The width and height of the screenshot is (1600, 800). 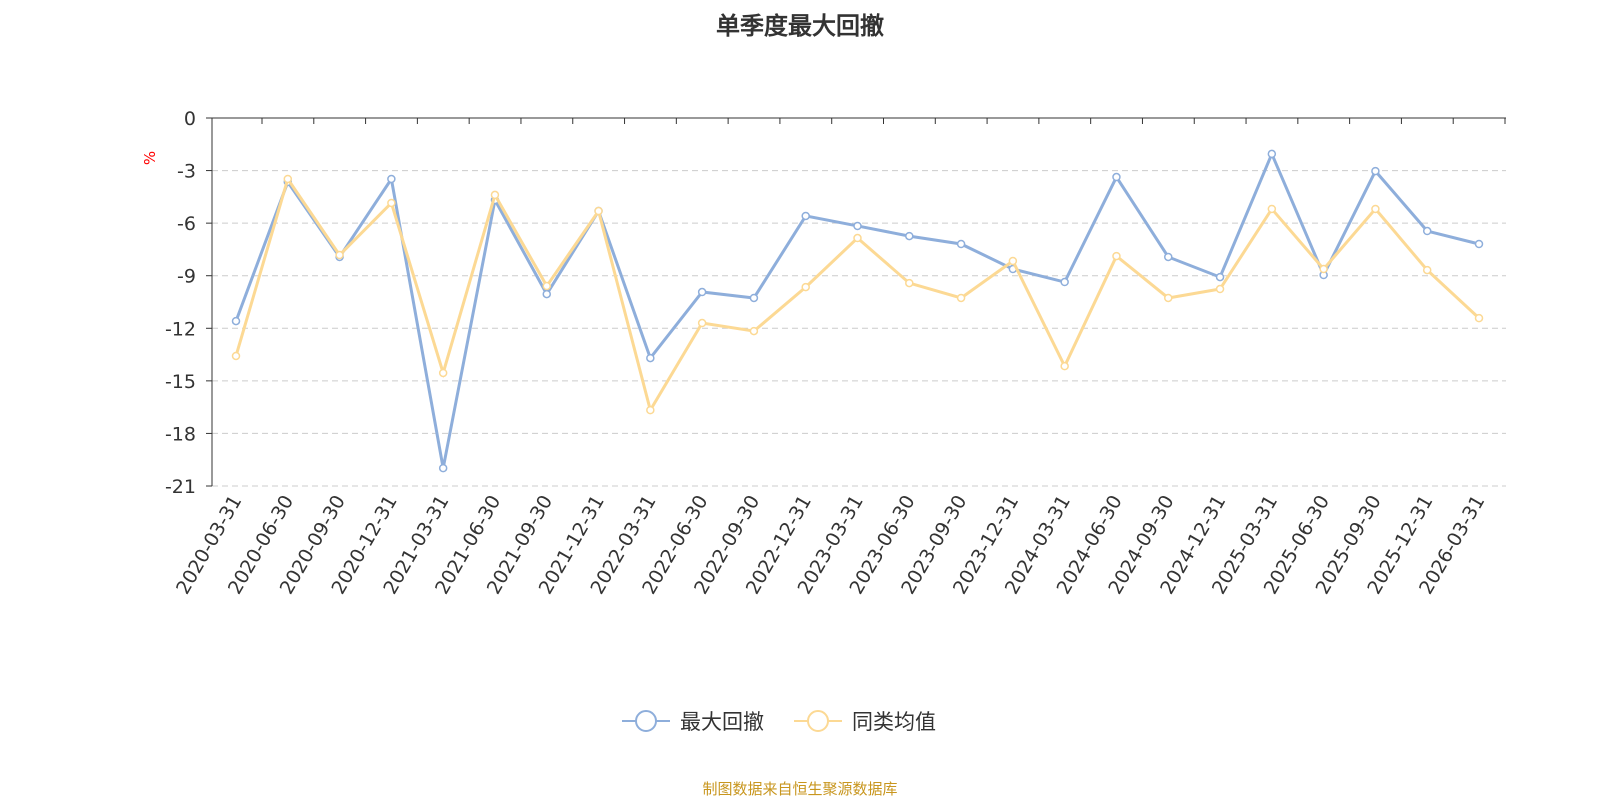 I want to click on y-tick-label: -6, so click(x=186, y=224).